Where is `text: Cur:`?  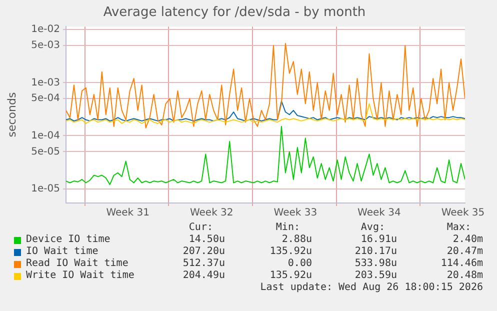 text: Cur: is located at coordinates (200, 228).